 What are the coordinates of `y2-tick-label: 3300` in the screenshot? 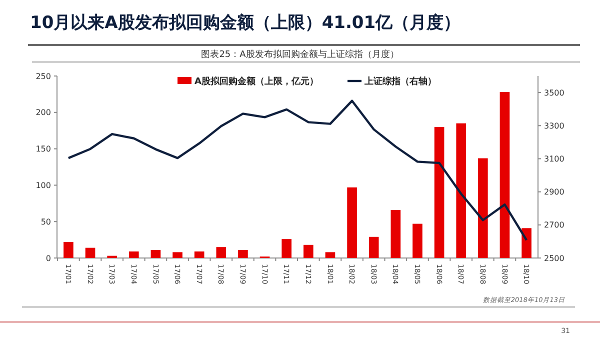 It's located at (554, 125).